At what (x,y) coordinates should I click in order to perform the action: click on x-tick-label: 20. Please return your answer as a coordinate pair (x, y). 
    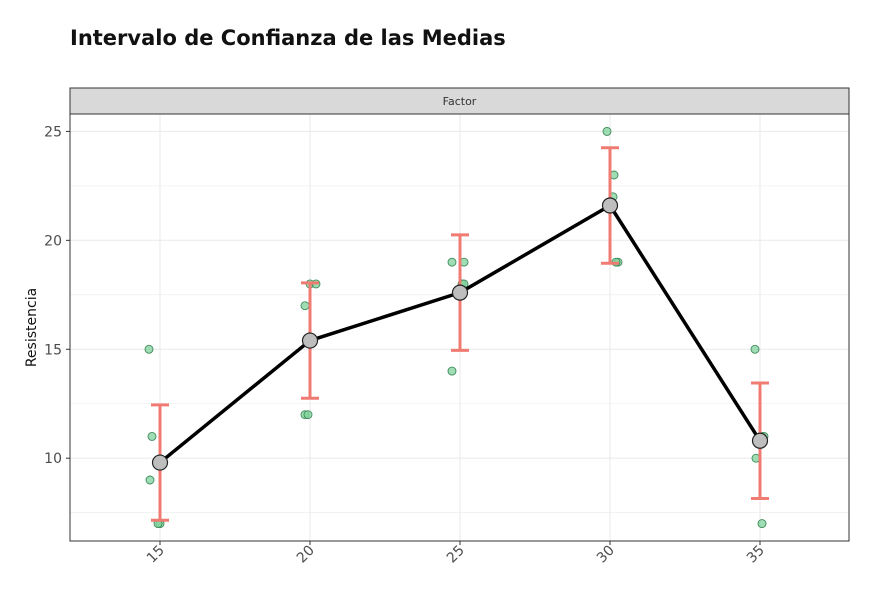
    Looking at the image, I should click on (306, 555).